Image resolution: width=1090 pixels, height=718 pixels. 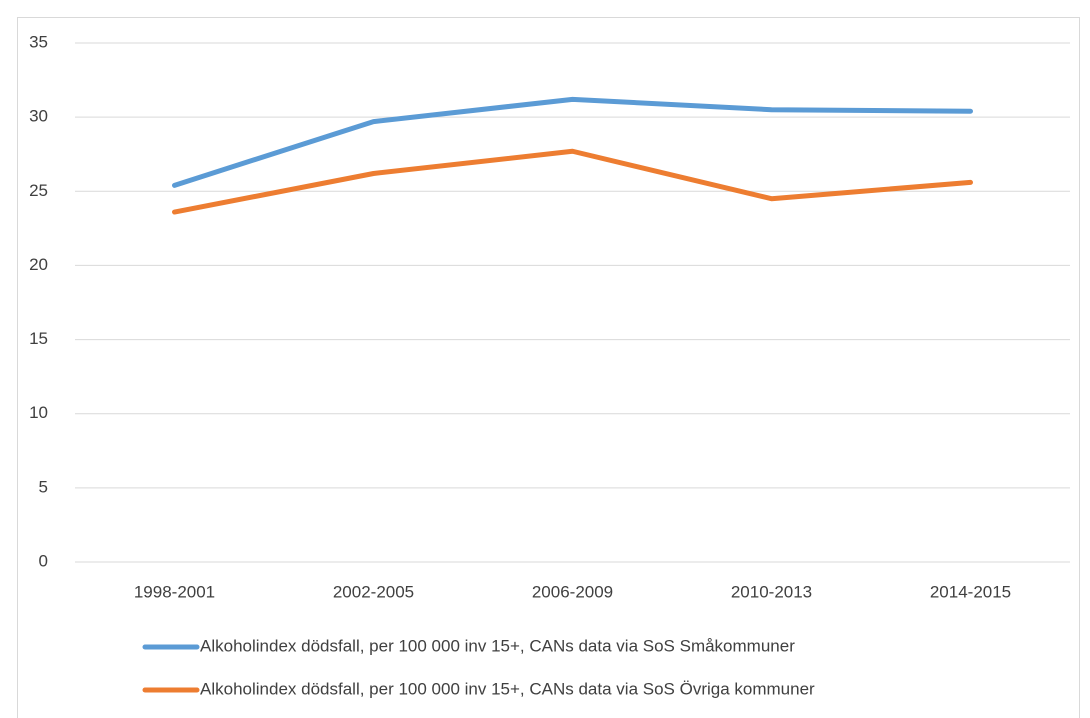 I want to click on y-tick-label: 0, so click(x=43, y=560).